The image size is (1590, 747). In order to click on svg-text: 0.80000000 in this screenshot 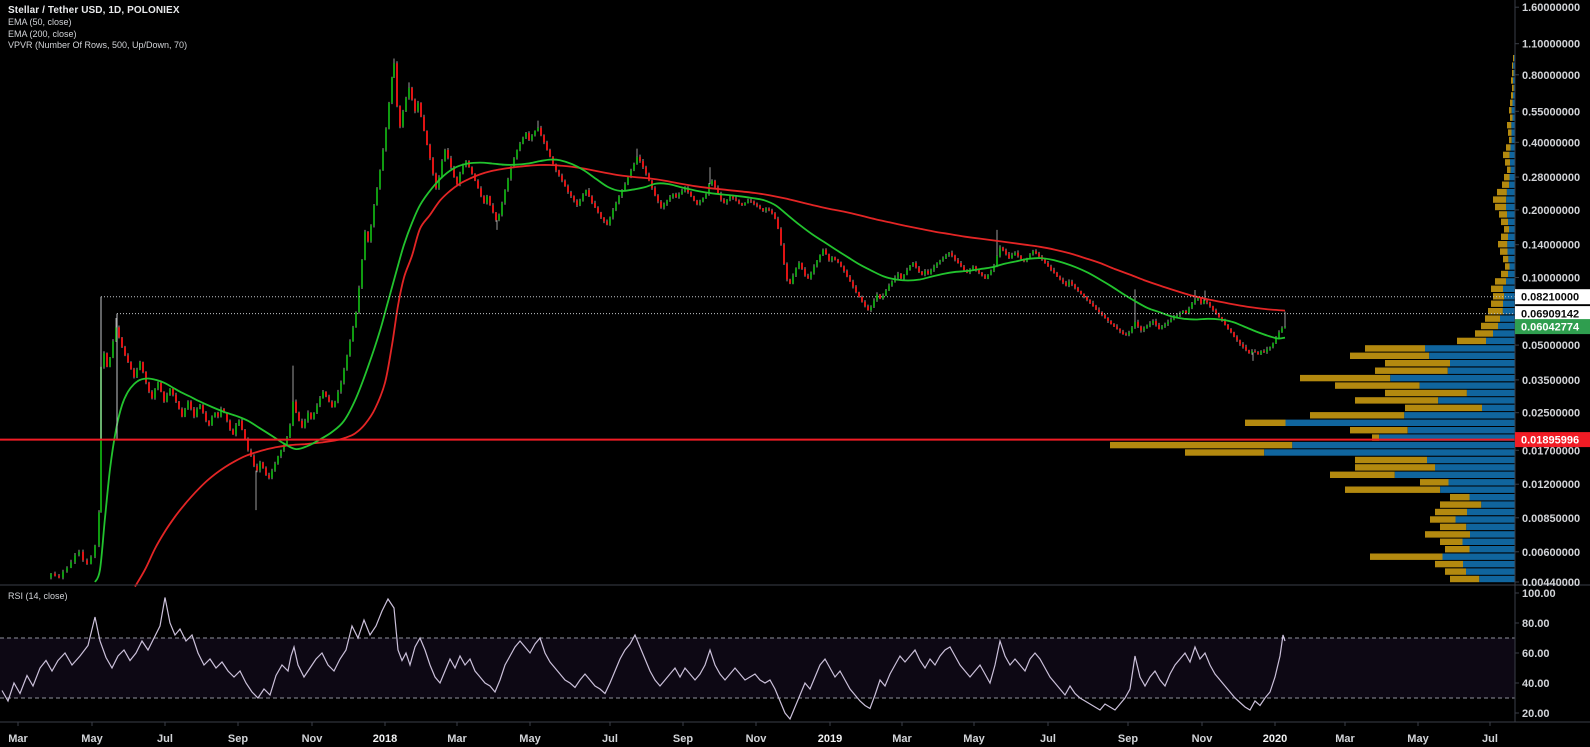, I will do `click(1551, 76)`.